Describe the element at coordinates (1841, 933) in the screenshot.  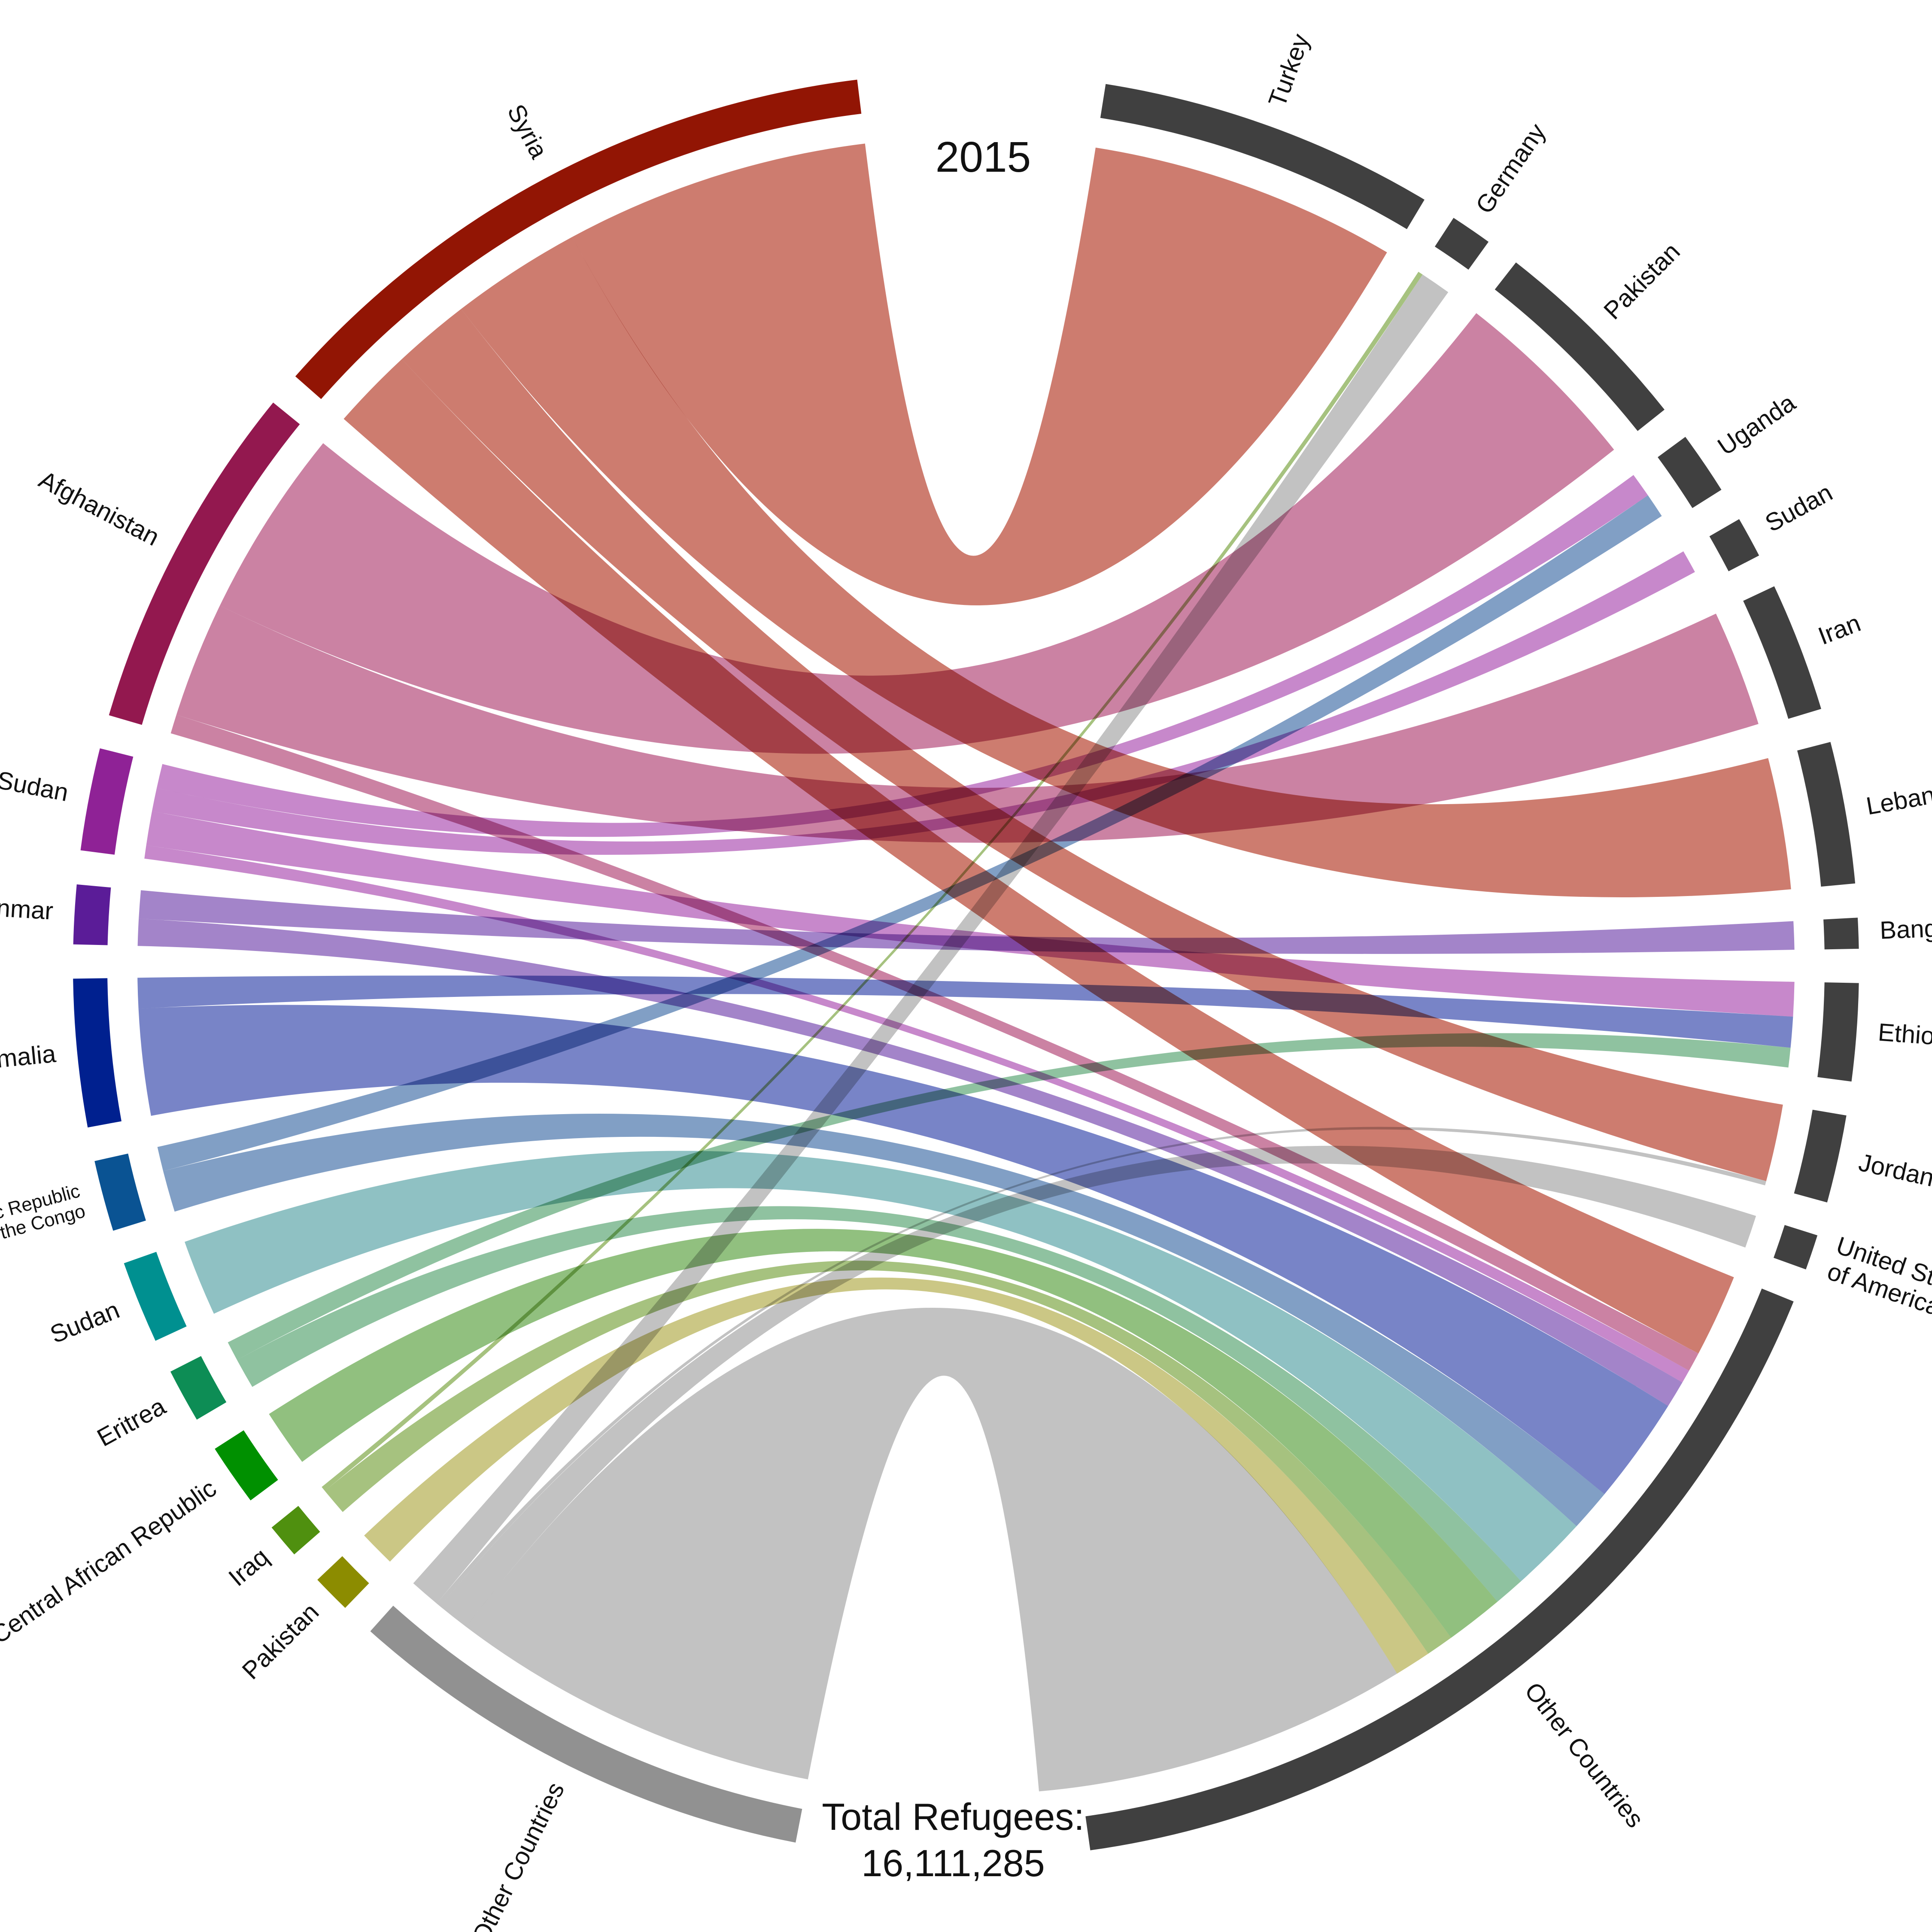
I see `destination-arc-banglasesh` at that location.